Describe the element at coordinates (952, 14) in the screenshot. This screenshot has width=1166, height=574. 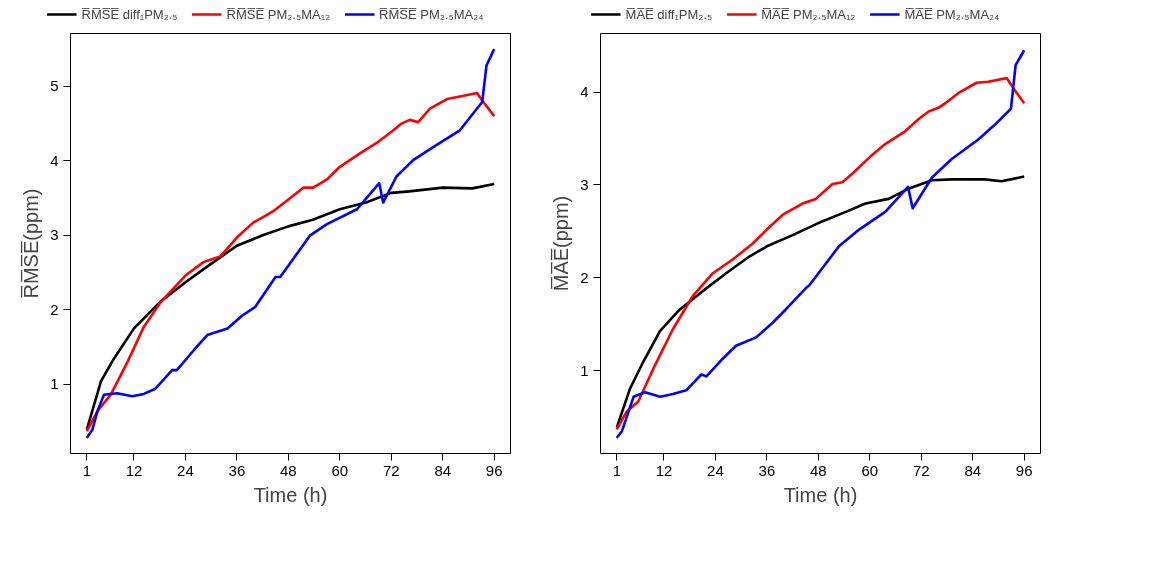
I see `legend-label: M̅A̅E̅ PM₂.₅MA₂₄` at that location.